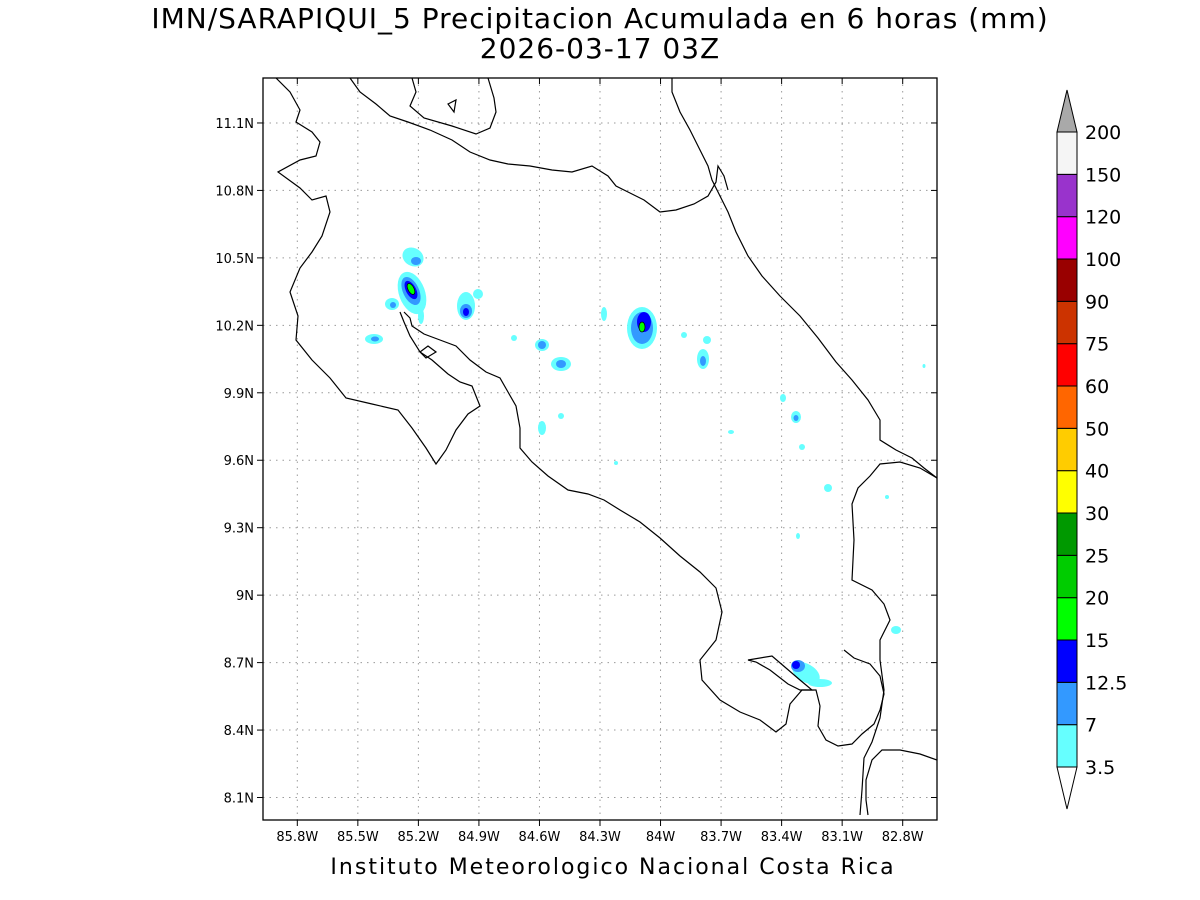 This screenshot has height=900, width=1200. Describe the element at coordinates (901, 782) in the screenshot. I see `panama-coast-south` at that location.